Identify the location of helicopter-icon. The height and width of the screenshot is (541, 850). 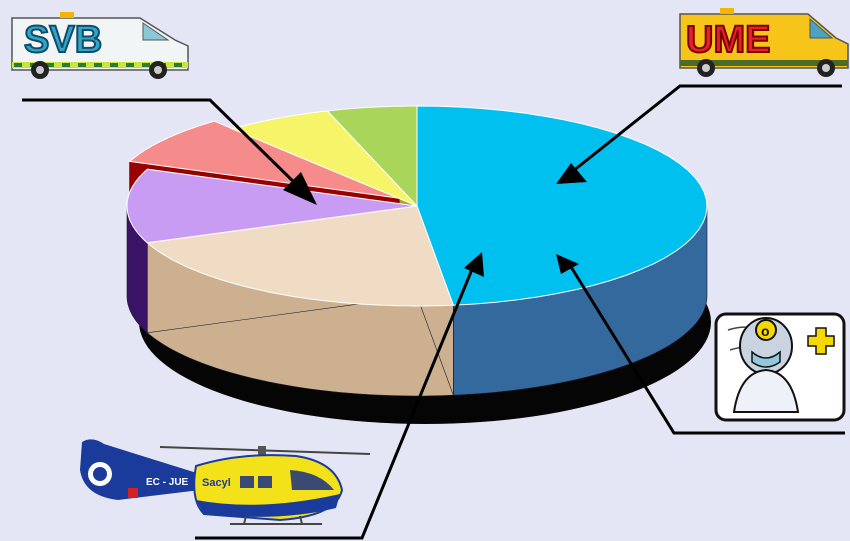
(225, 482).